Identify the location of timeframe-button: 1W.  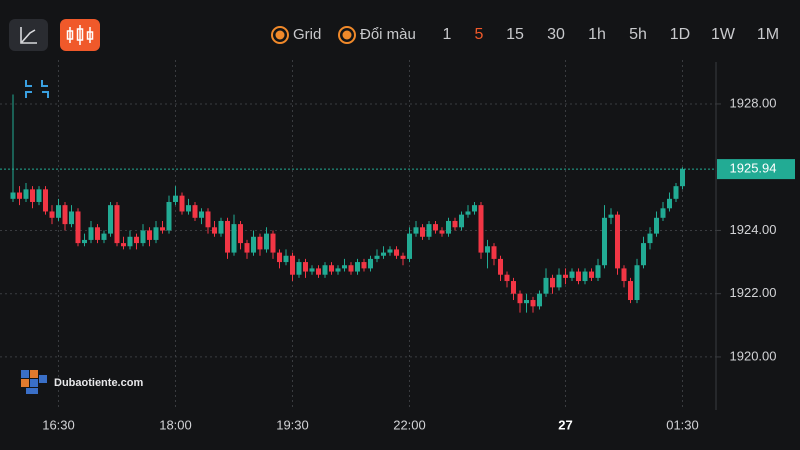
(723, 34).